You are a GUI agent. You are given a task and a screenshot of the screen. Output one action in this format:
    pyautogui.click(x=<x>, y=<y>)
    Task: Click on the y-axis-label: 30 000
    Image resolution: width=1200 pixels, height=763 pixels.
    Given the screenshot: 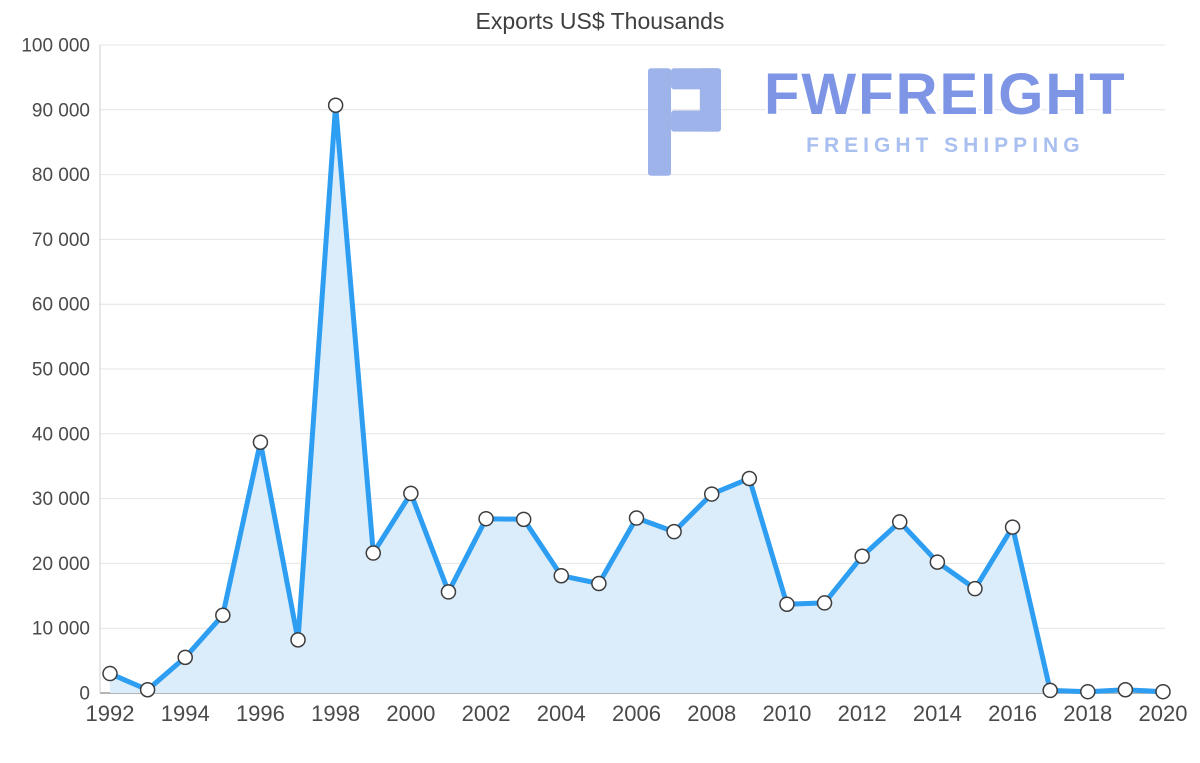 What is the action you would take?
    pyautogui.click(x=61, y=499)
    